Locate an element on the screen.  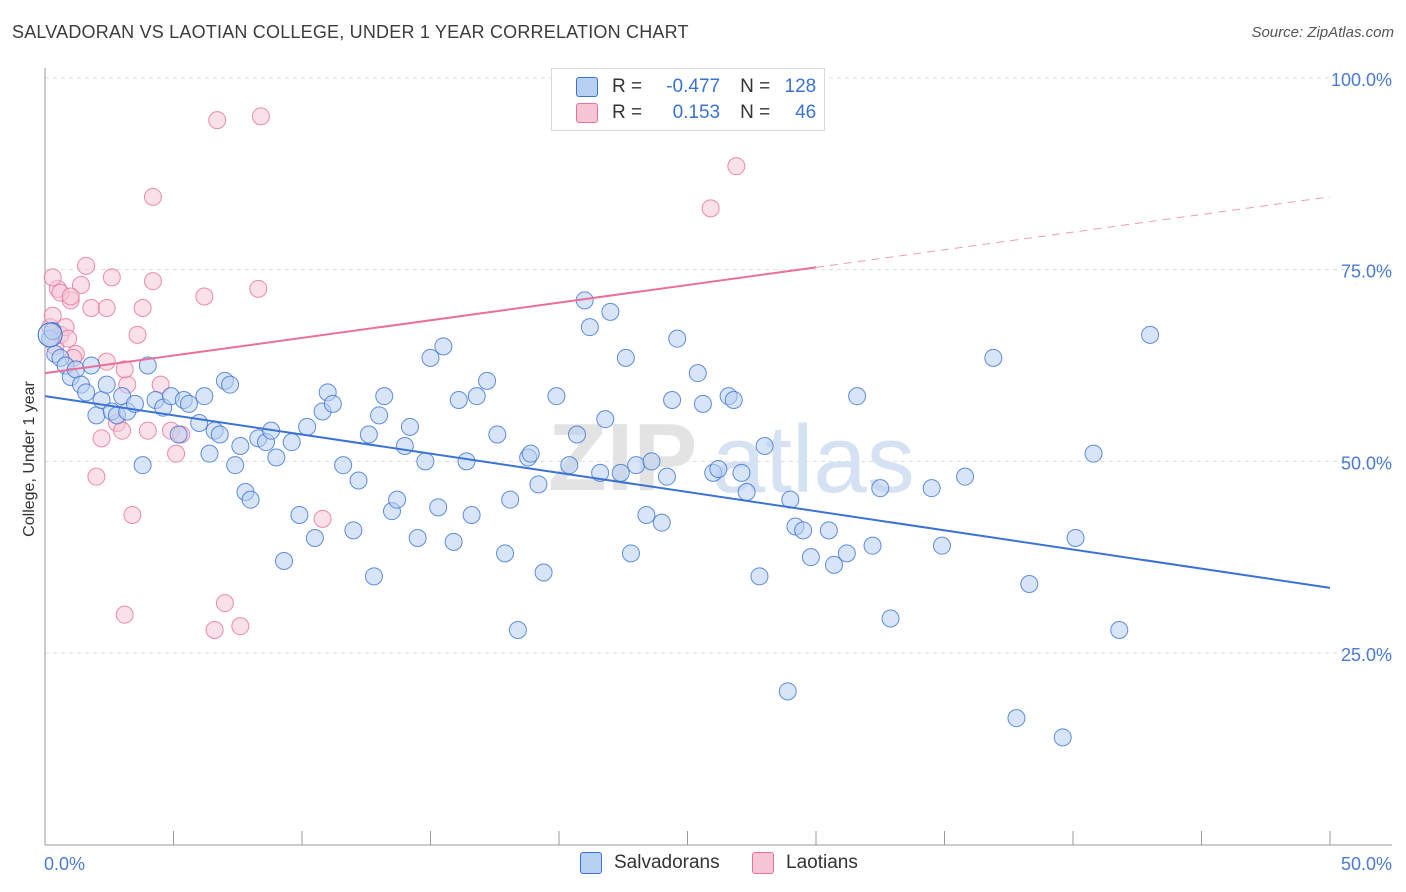
y-tick-label: 100.0% is located at coordinates (1361, 80).